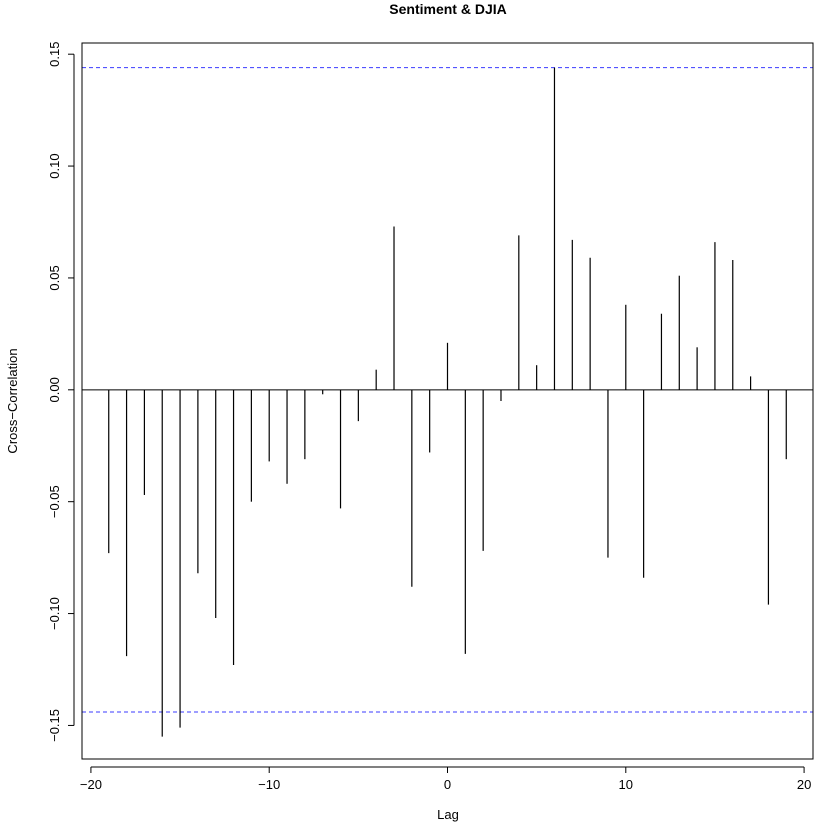 Image resolution: width=830 pixels, height=830 pixels. I want to click on y-axis: −0.15 −0.10 −0.05 0.00 0.05 0.10 0.15, so click(61, 392).